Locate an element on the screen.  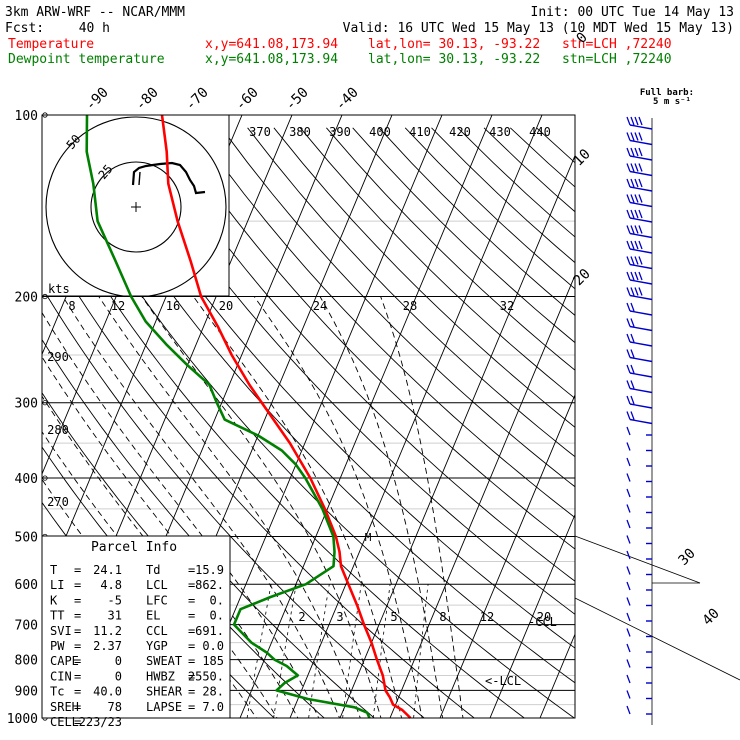
parcel-row-4-col-0: SVI is located at coordinates (61, 631).